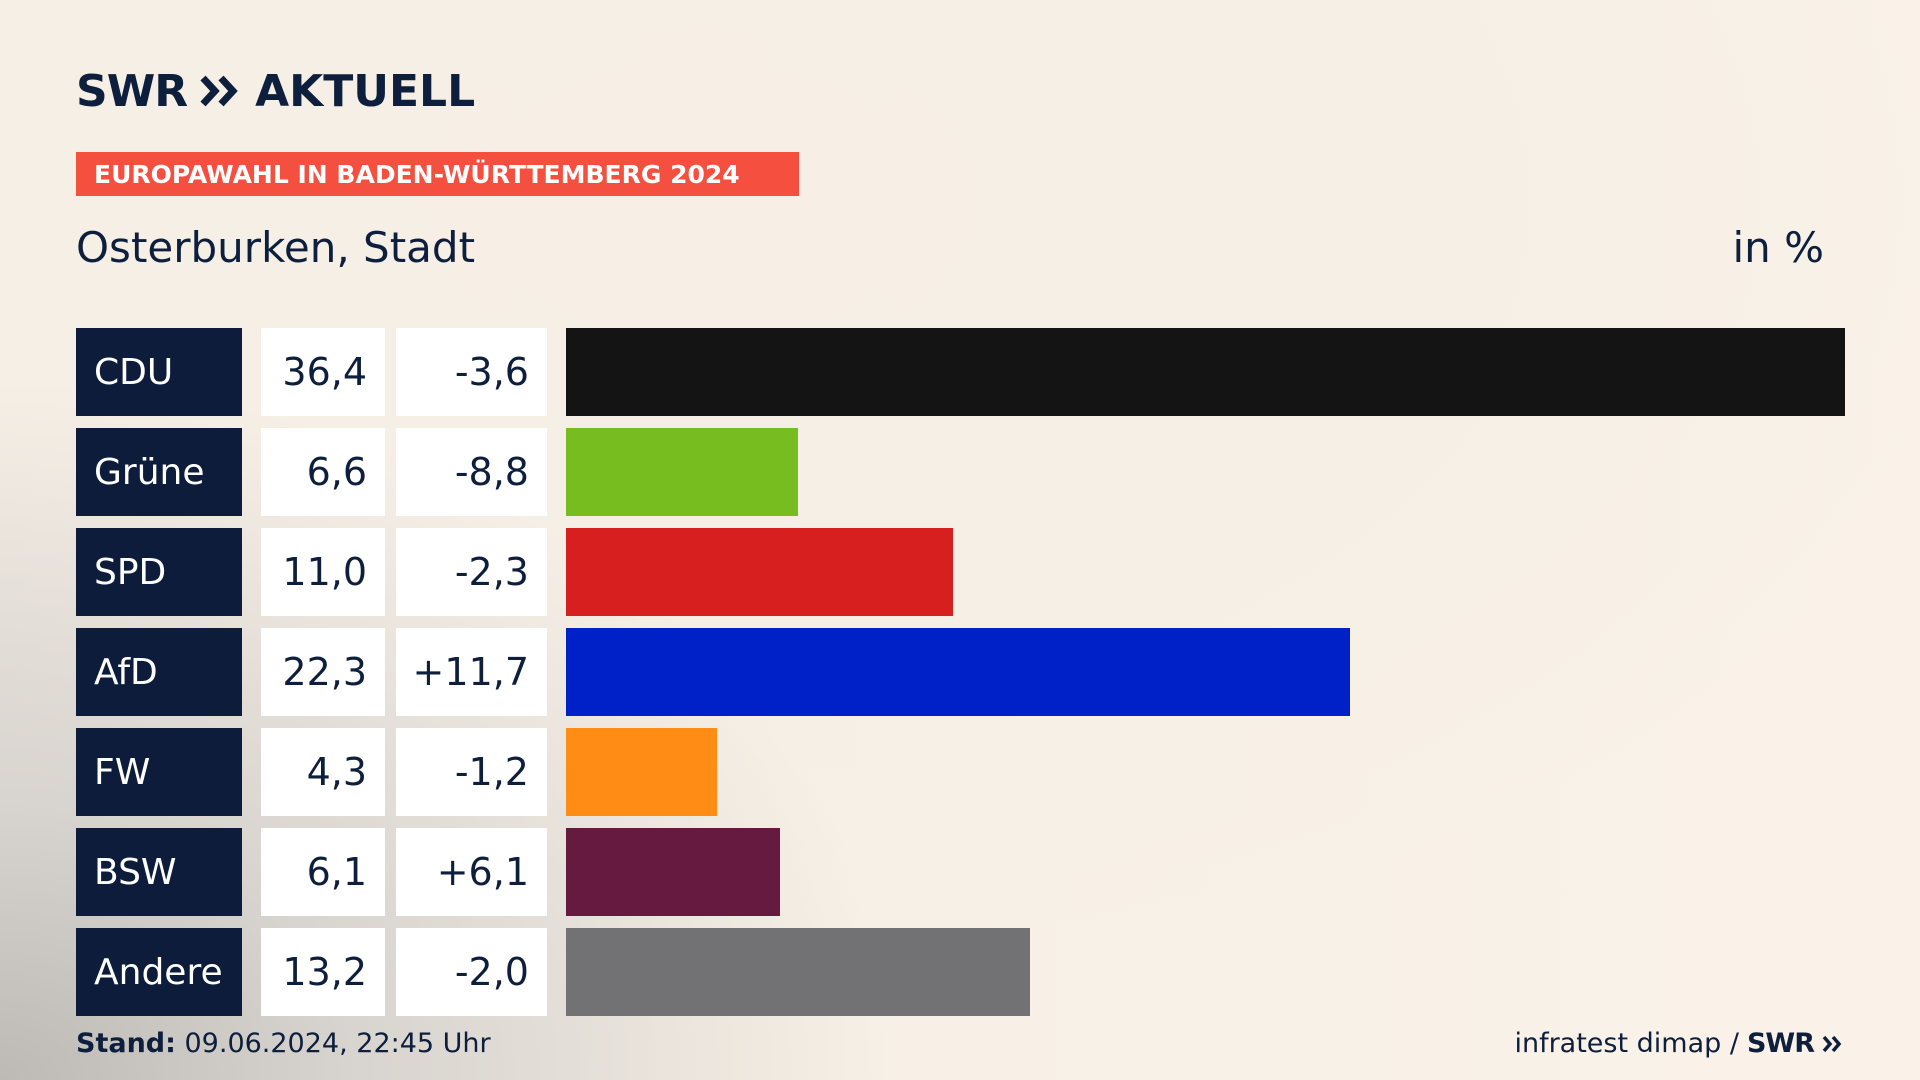  I want to click on change-value: +11,7, so click(471, 672).